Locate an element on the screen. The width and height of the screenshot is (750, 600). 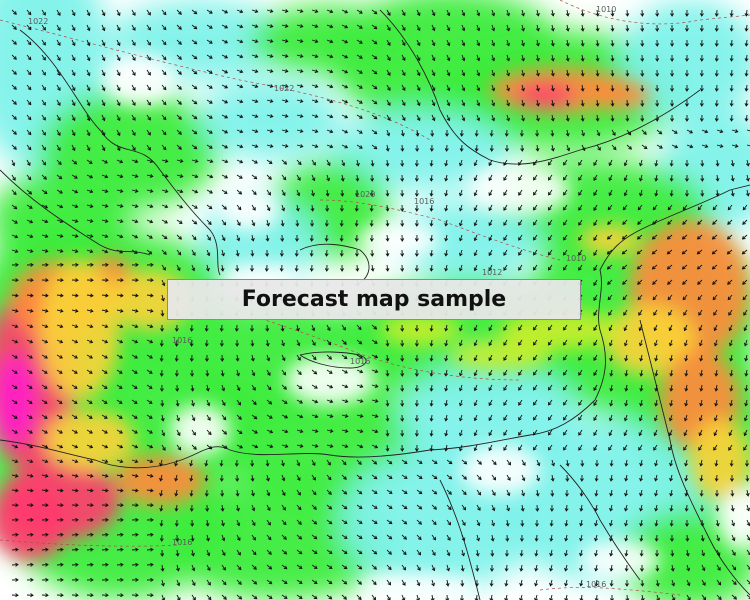
isobar-label: 1016 is located at coordinates (596, 584).